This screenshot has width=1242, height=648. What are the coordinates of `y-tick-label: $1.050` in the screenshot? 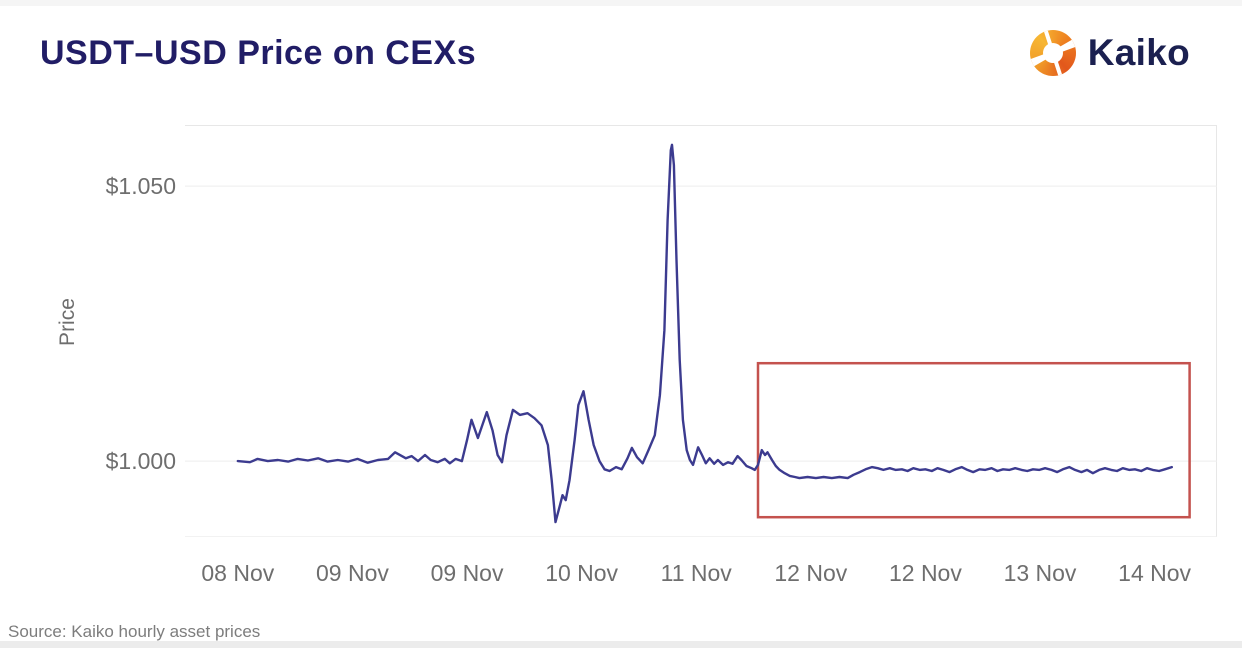 It's located at (140, 186).